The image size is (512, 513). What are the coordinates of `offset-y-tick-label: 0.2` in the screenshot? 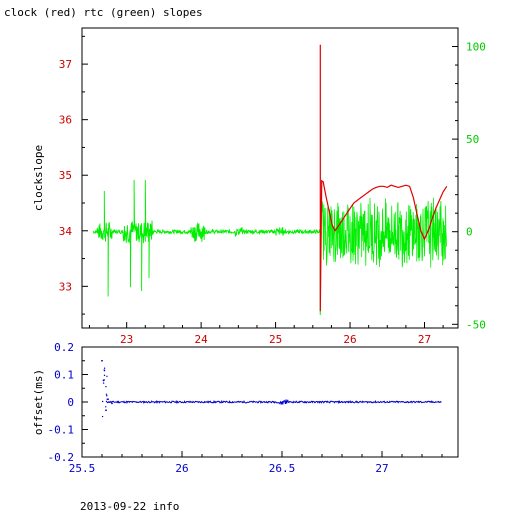 It's located at (64, 347).